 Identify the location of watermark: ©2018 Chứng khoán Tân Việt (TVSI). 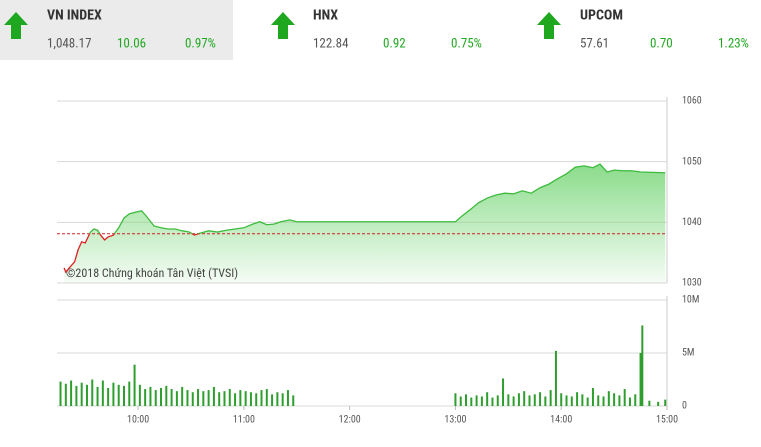
(152, 273).